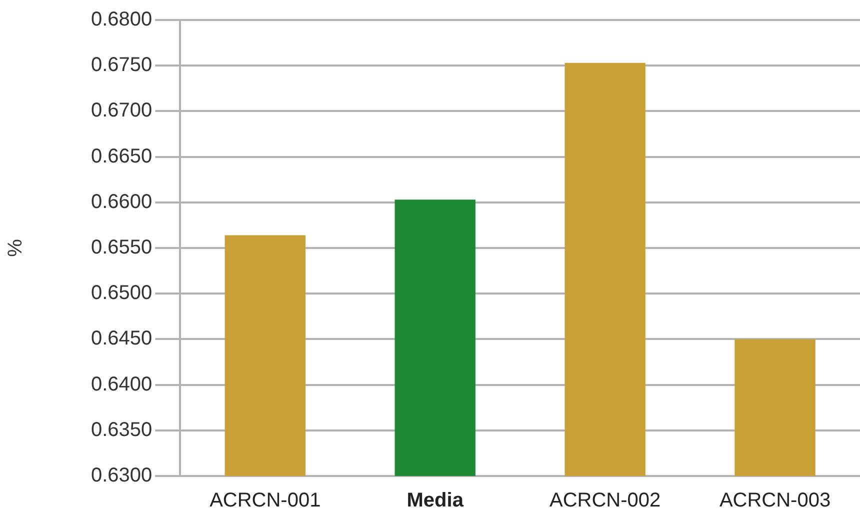 The width and height of the screenshot is (860, 516). I want to click on y-axis-title: %, so click(15, 247).